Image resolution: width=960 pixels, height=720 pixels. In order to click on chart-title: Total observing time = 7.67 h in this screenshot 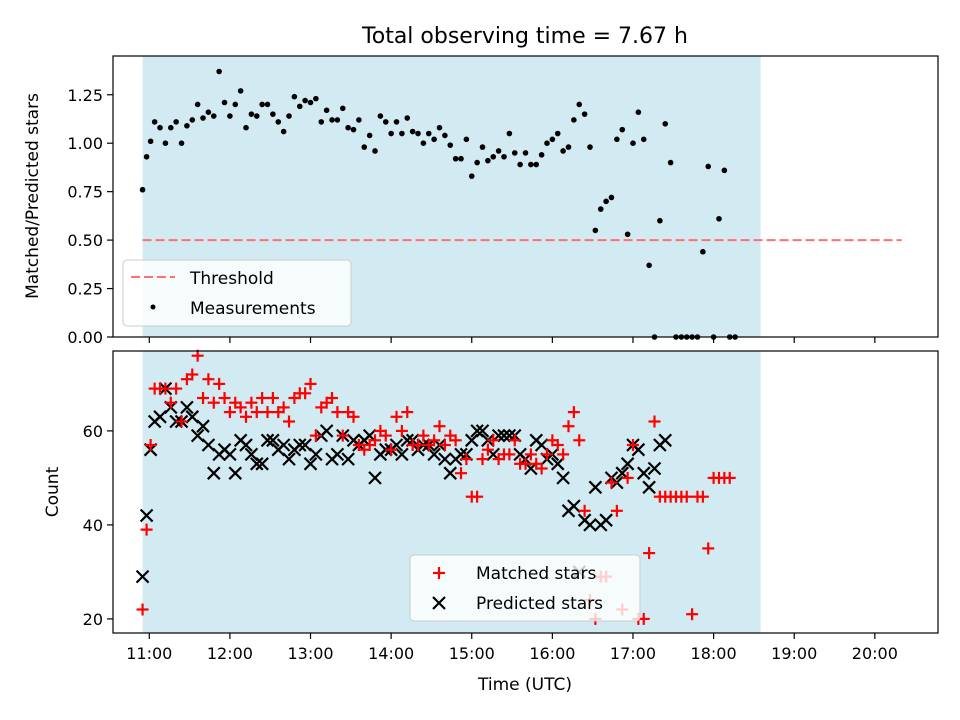, I will do `click(524, 36)`.